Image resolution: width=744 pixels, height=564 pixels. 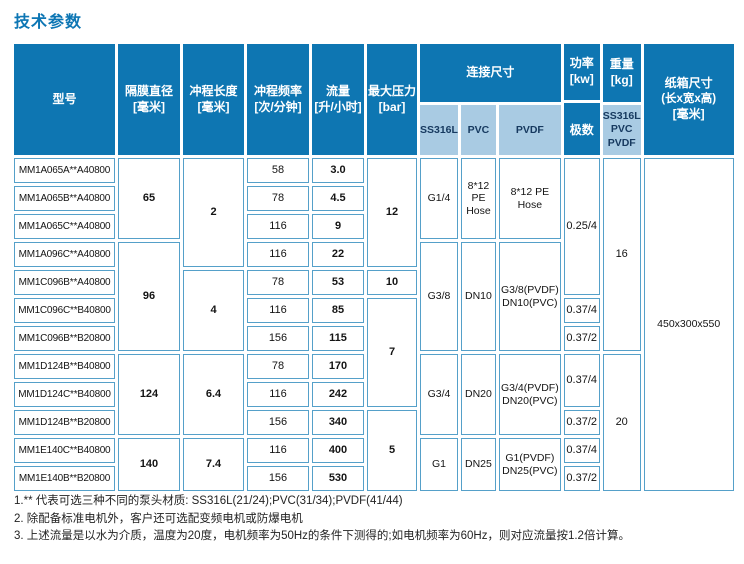 What do you see at coordinates (529, 130) in the screenshot?
I see `subheader-connection-pvdf: PVDF` at bounding box center [529, 130].